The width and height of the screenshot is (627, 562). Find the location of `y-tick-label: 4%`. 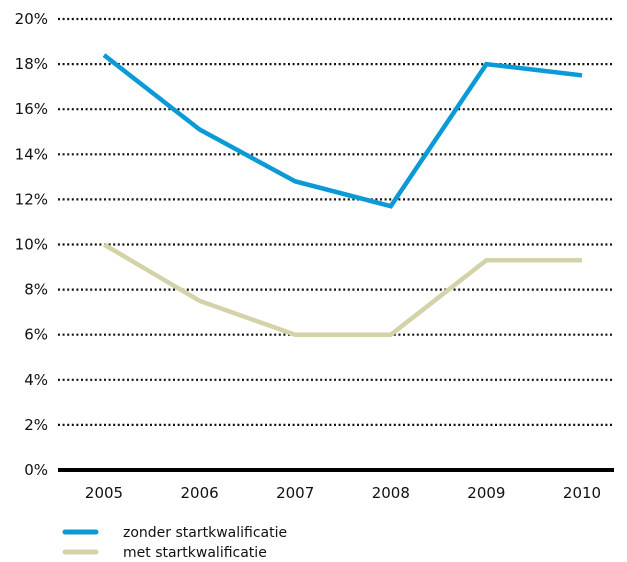

y-tick-label: 4% is located at coordinates (36, 380).